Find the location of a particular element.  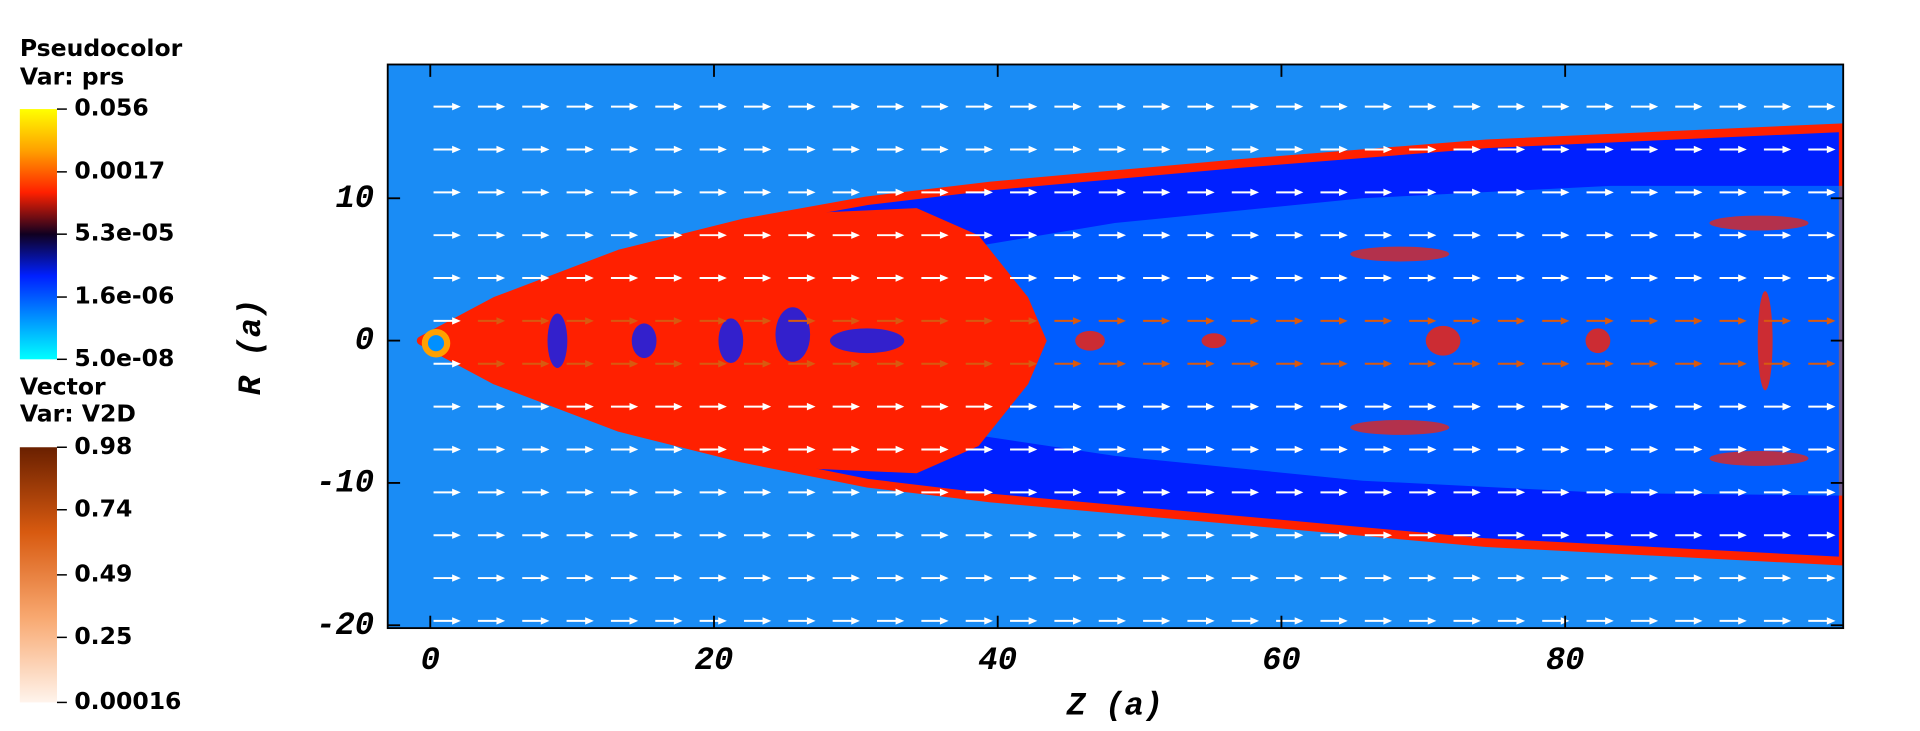

x-tick-label: 80 is located at coordinates (1565, 660).